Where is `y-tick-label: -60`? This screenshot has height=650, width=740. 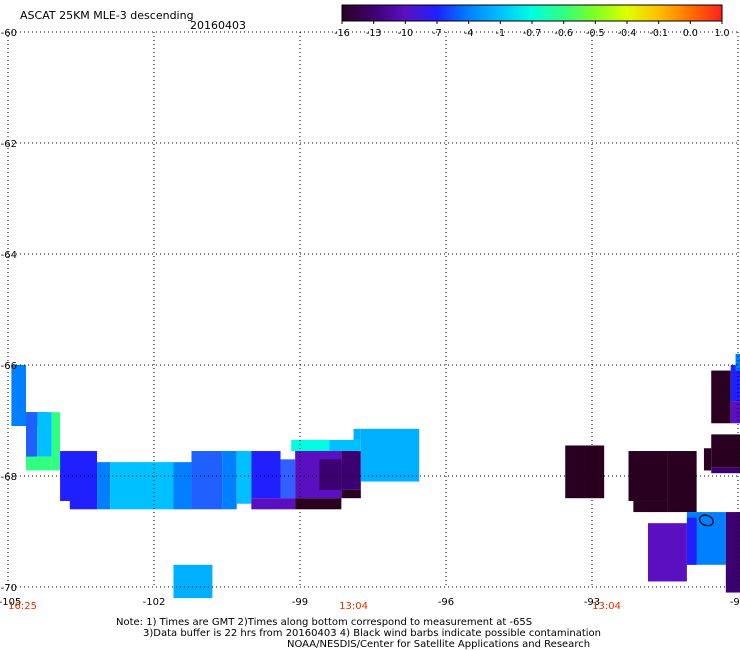 y-tick-label: -60 is located at coordinates (9, 33).